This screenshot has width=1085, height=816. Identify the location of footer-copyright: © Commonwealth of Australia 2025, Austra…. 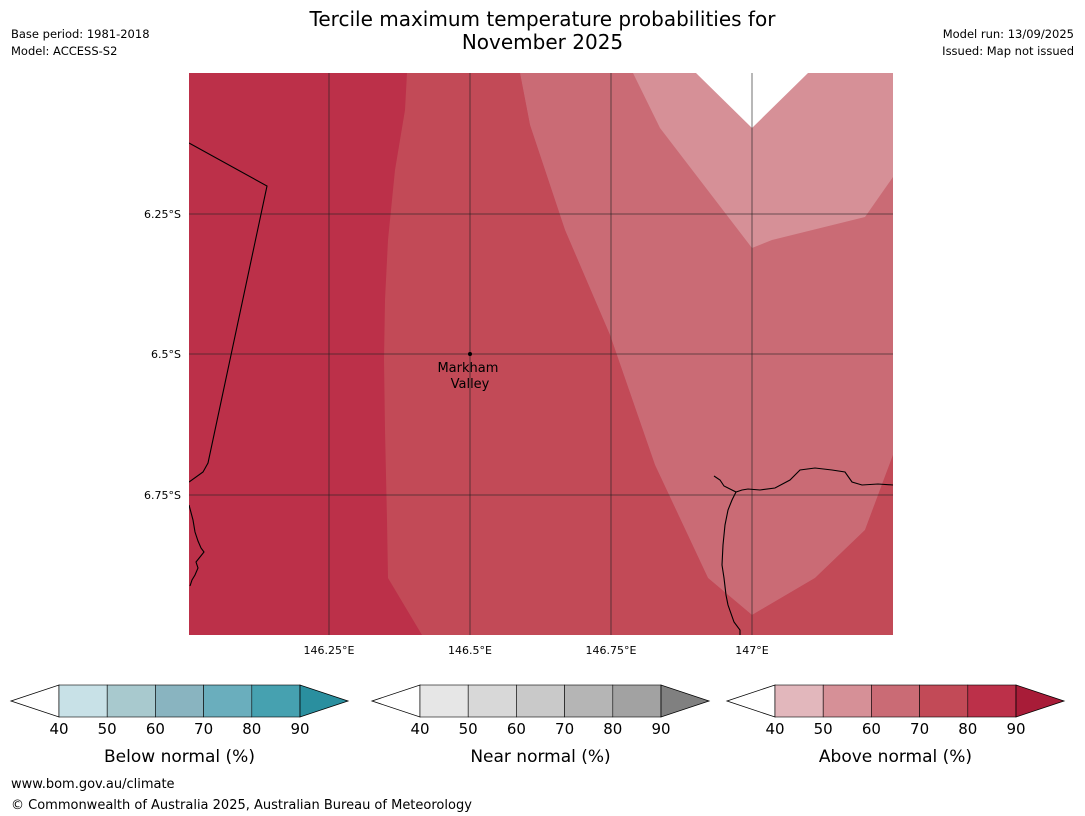
(241, 805).